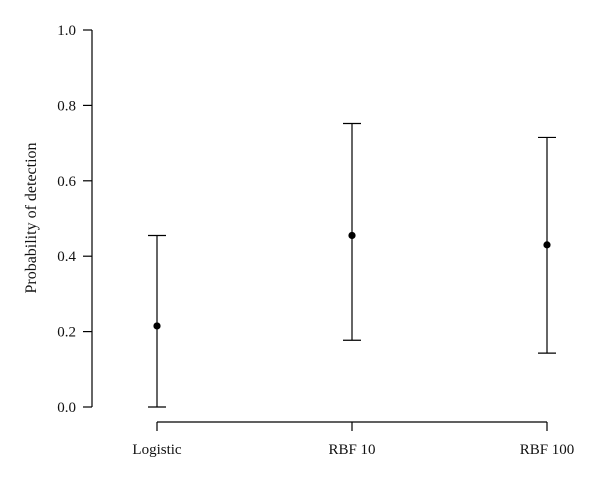 The width and height of the screenshot is (600, 482). I want to click on y-ticks: 0.0 0.2 0.4 0.6 0.8 1.0, so click(74, 219).